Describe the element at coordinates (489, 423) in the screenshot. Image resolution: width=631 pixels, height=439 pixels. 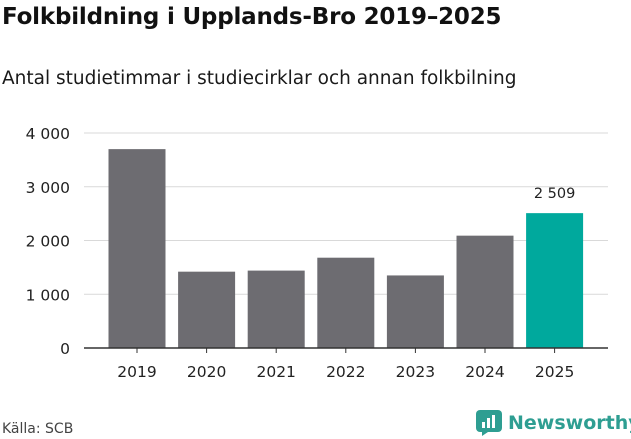
I see `newsworthy-logo-icon` at that location.